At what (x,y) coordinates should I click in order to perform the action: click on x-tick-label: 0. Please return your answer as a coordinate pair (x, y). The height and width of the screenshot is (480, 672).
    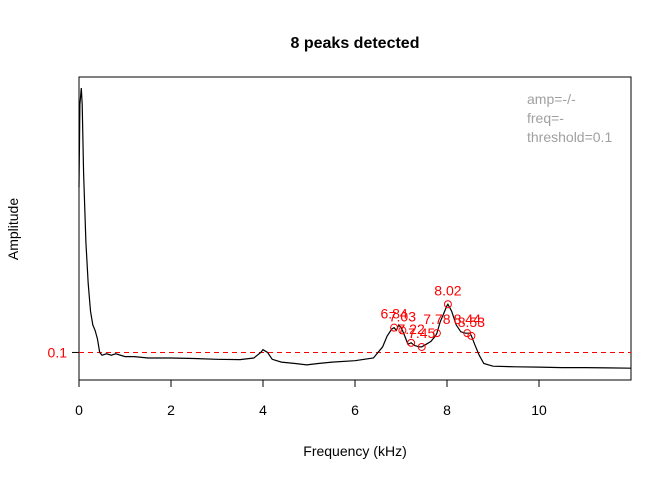
    Looking at the image, I should click on (79, 410).